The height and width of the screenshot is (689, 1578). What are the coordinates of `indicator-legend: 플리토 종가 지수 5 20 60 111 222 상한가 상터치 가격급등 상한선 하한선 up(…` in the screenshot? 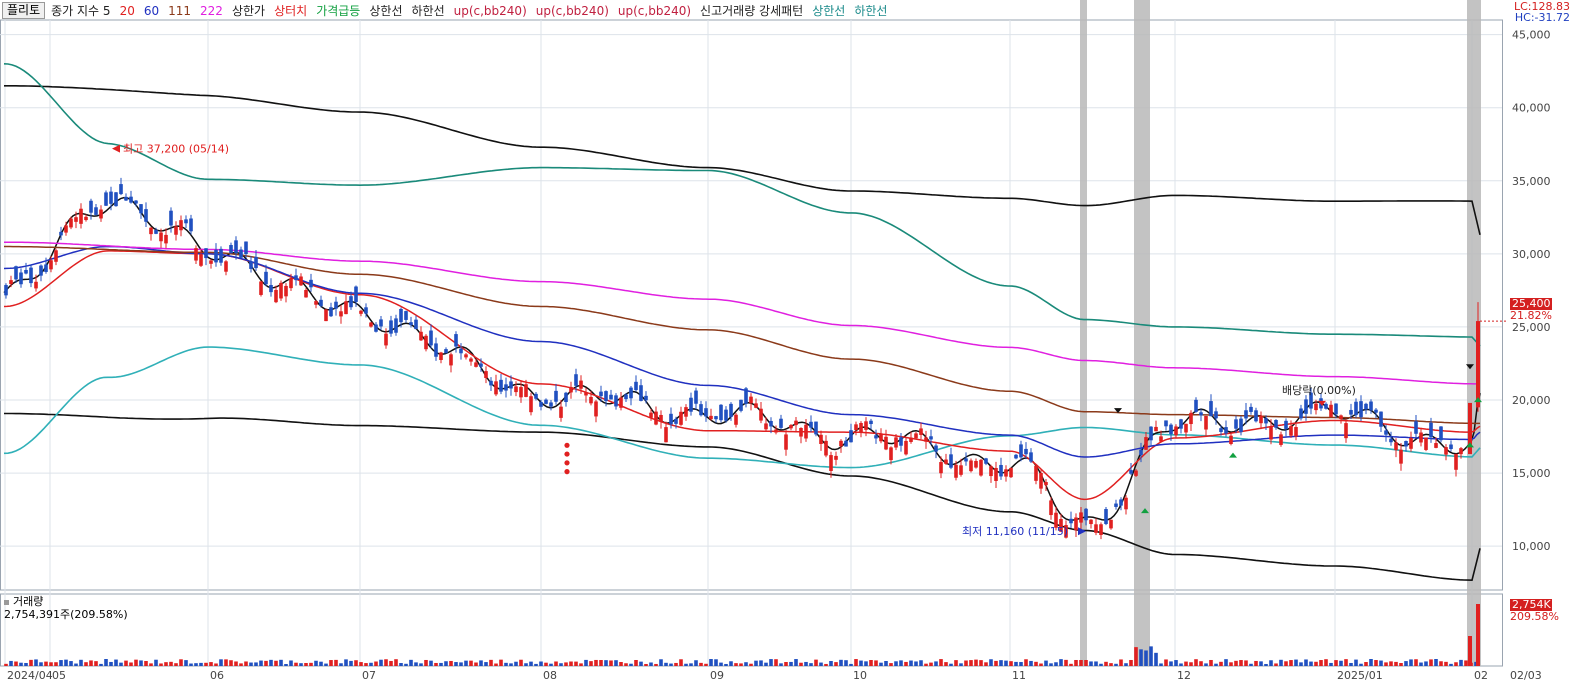 It's located at (448, 10).